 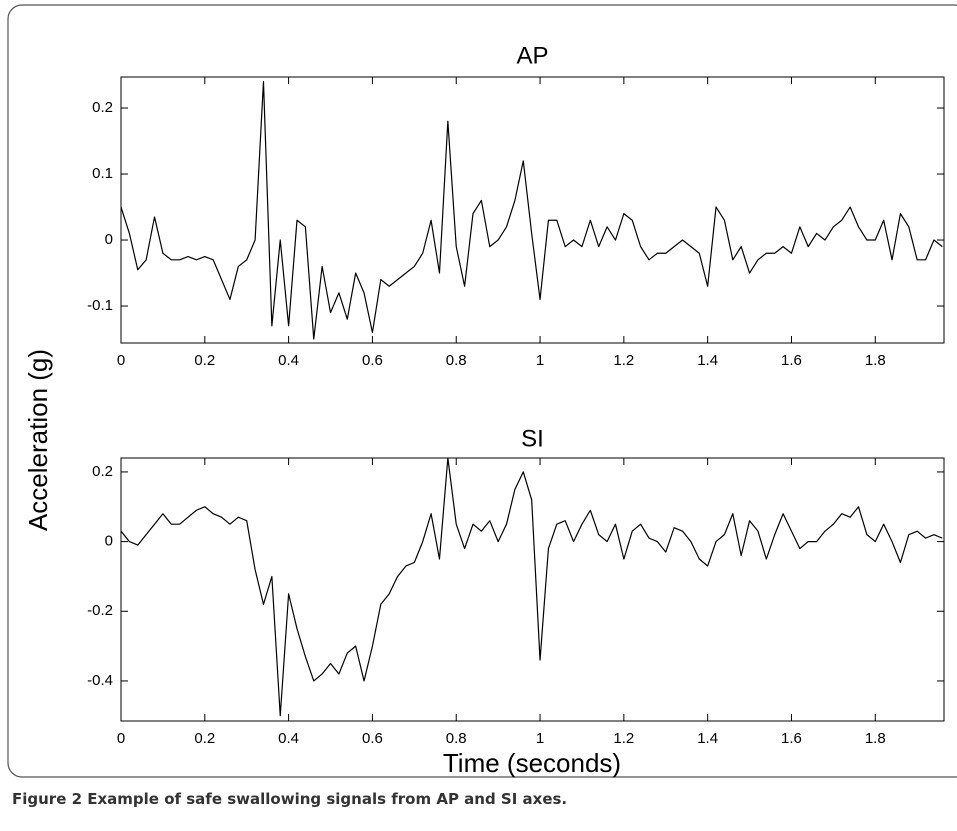 I want to click on chart-title: SI, so click(x=532, y=438).